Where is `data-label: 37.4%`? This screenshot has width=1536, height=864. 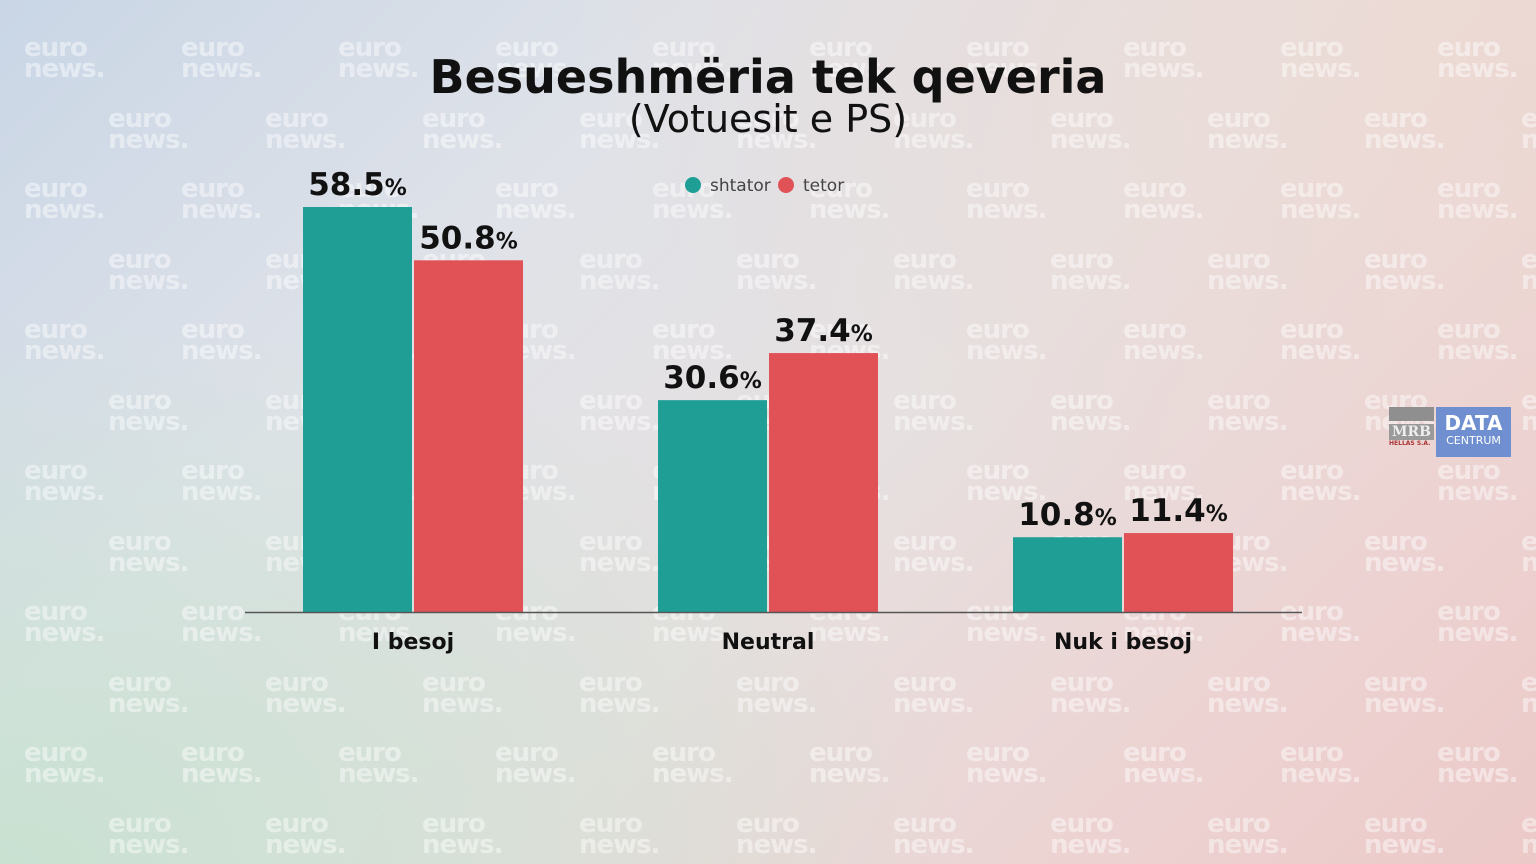
data-label: 37.4% is located at coordinates (823, 331).